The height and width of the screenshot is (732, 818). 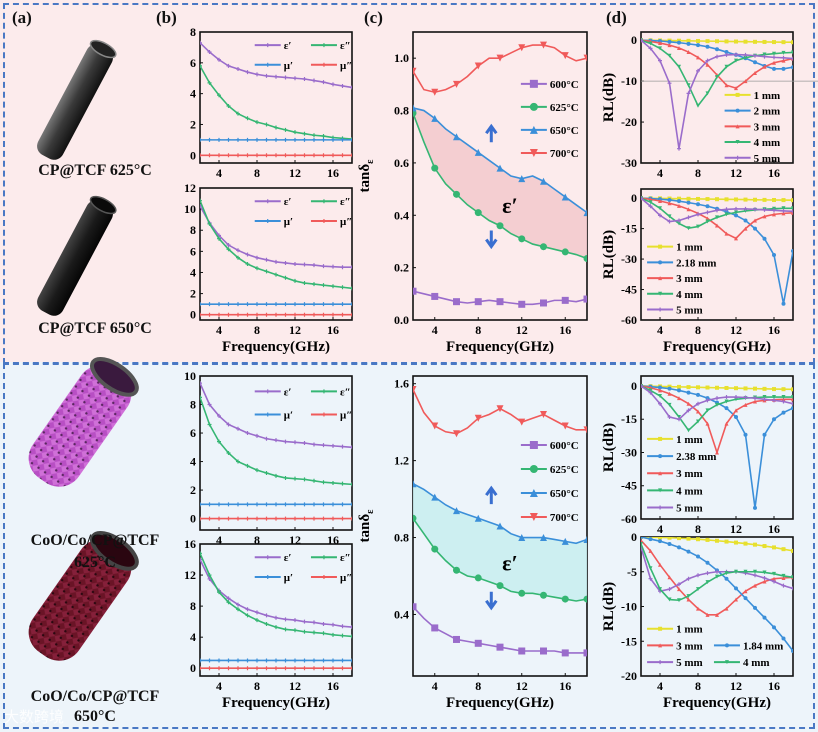 What do you see at coordinates (346, 222) in the screenshot?
I see `legend-label: μ″` at bounding box center [346, 222].